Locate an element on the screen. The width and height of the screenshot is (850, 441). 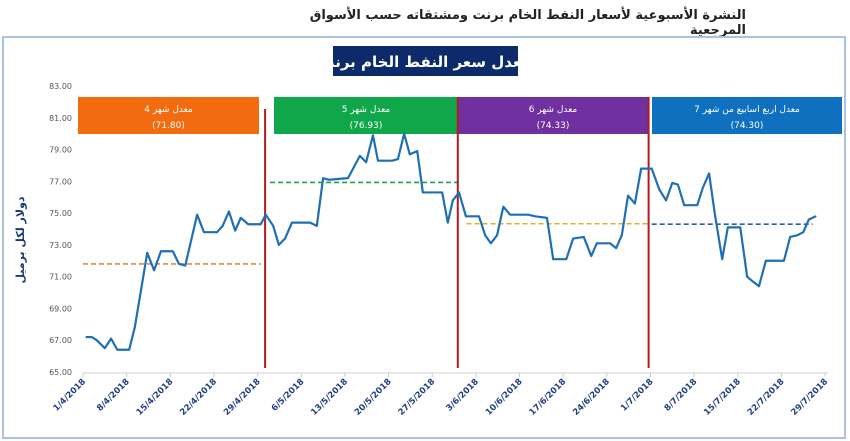
x-tick-label: 10/6/2018 is located at coordinates (504, 397).